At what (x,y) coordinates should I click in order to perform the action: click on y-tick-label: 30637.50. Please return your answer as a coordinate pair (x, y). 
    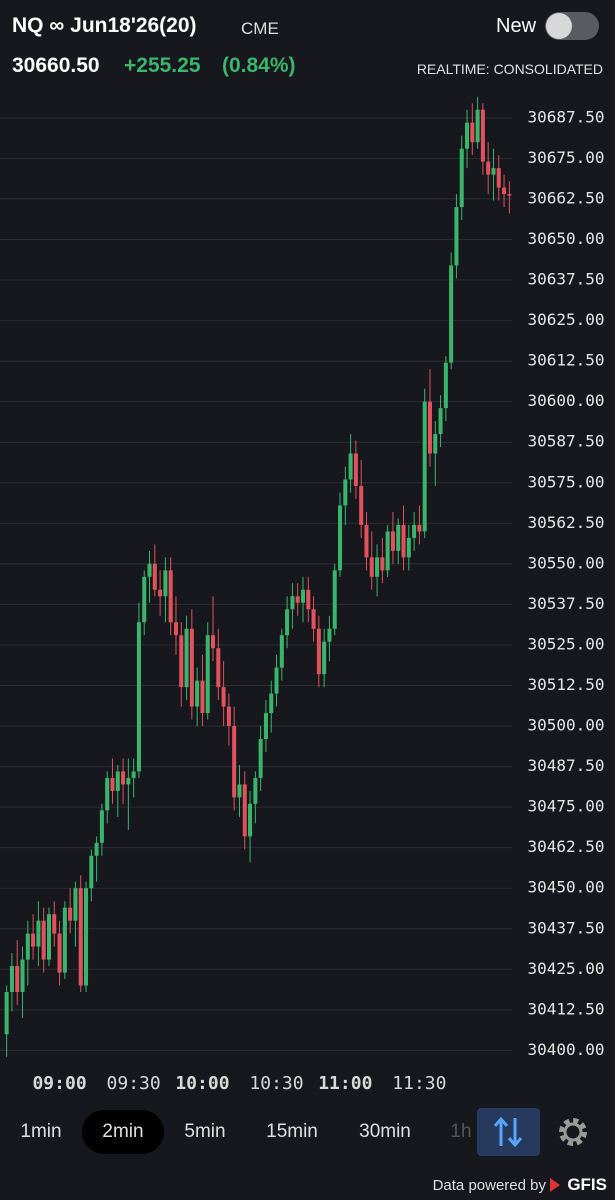
    Looking at the image, I should click on (565, 279).